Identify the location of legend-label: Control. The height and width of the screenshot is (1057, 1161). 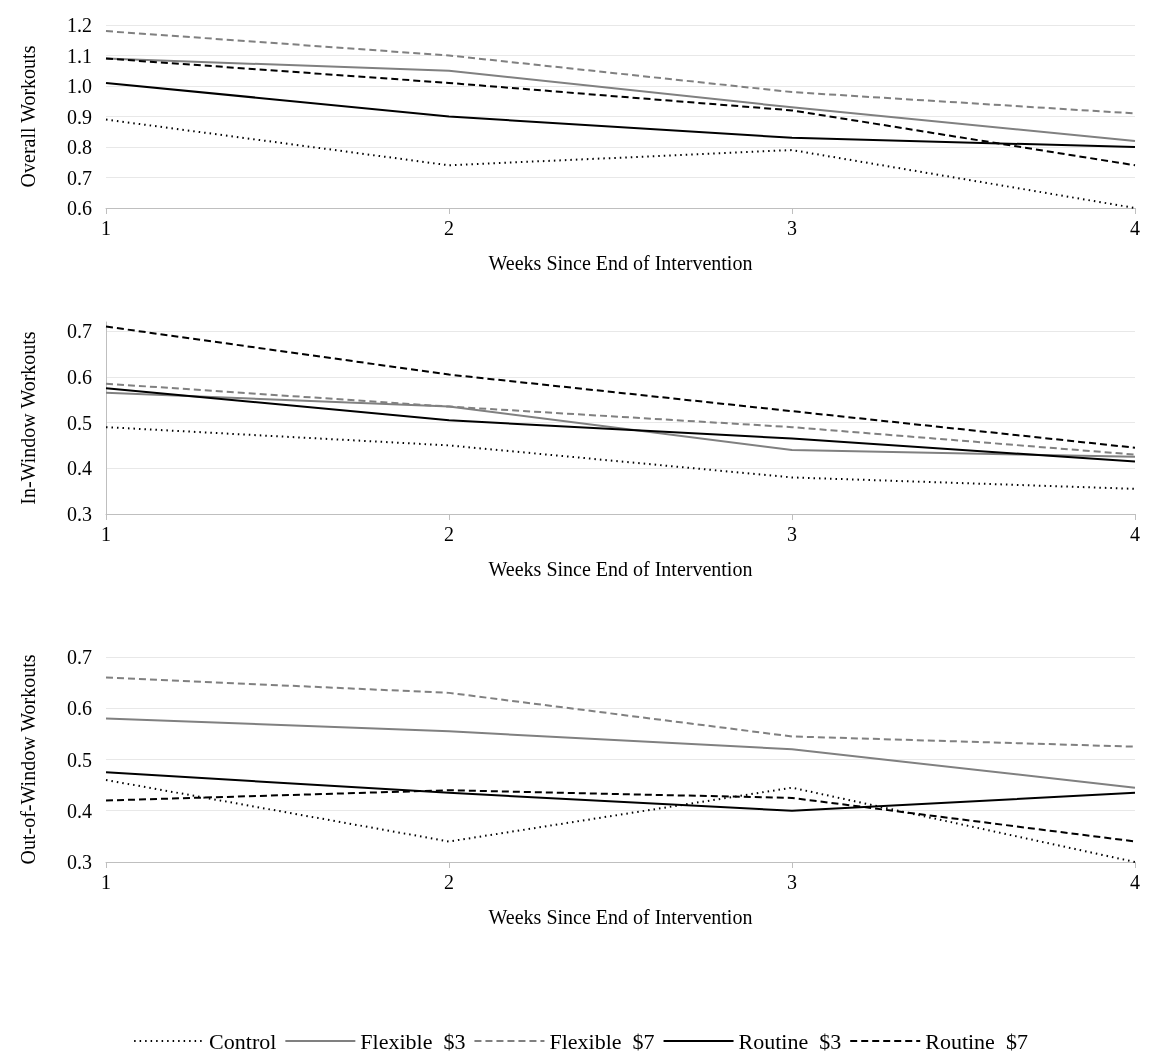
(243, 1041).